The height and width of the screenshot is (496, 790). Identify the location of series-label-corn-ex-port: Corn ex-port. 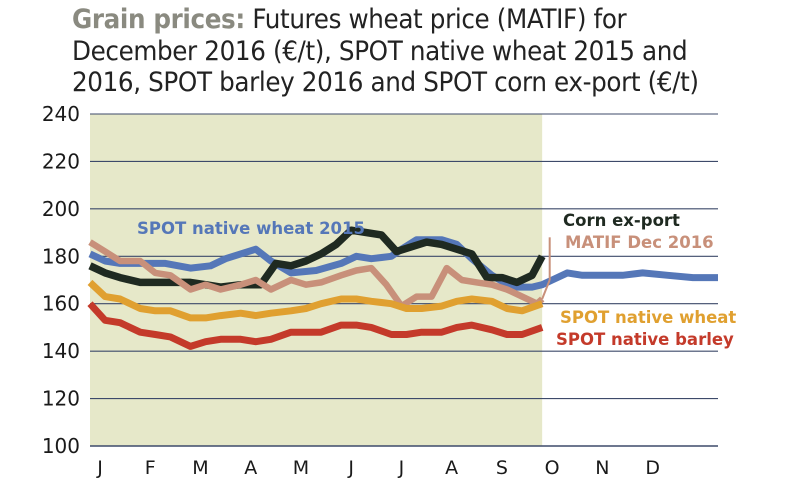
(621, 220).